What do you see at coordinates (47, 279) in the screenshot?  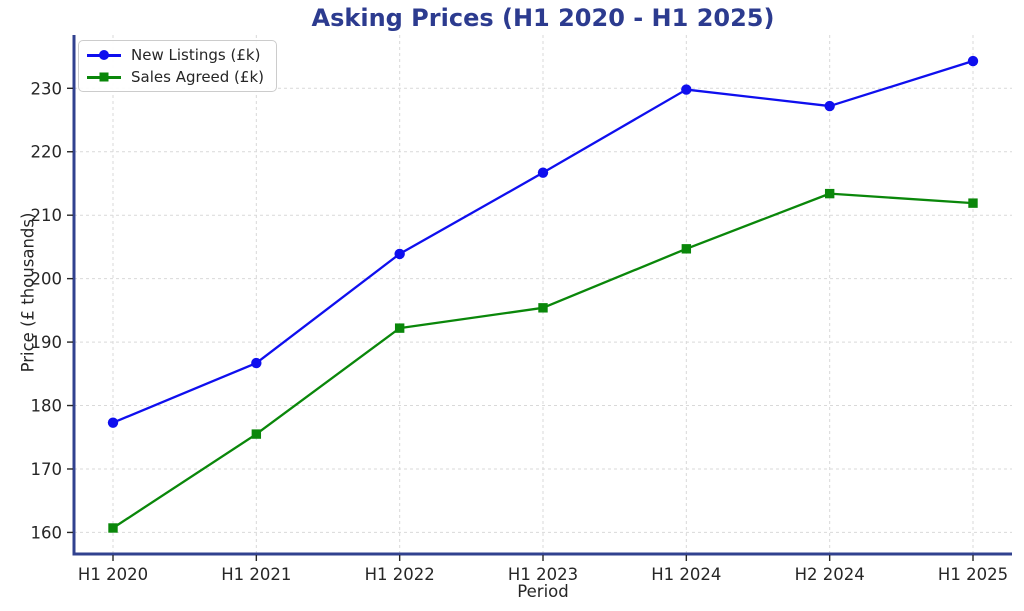 I see `y-tick-label: 200` at bounding box center [47, 279].